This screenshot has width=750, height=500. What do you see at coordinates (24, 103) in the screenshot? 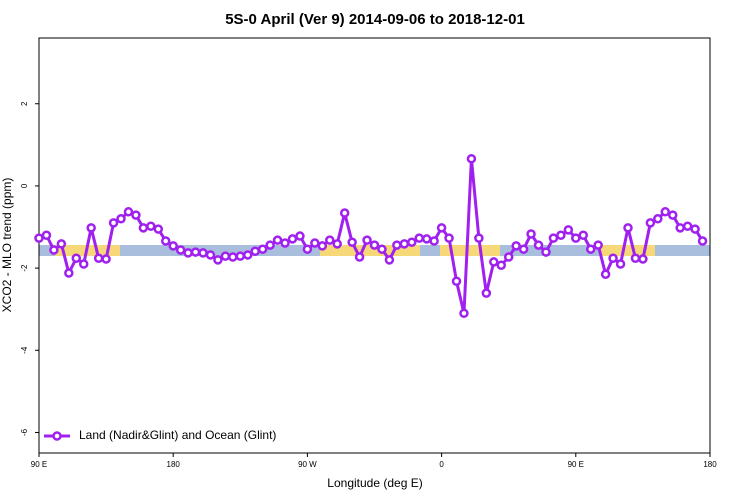
I see `y-tick-label: 2` at bounding box center [24, 103].